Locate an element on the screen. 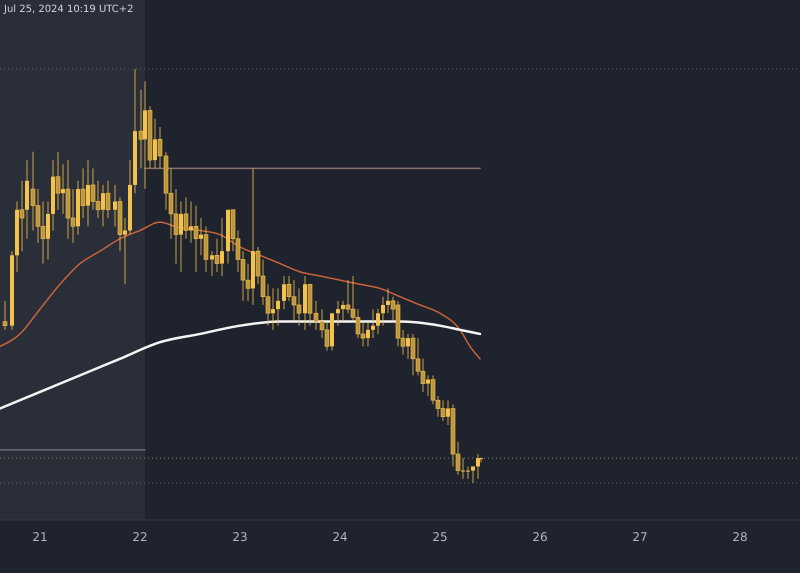  text: Jul 25, 2024 10:19 UTC+2 is located at coordinates (68, 9).